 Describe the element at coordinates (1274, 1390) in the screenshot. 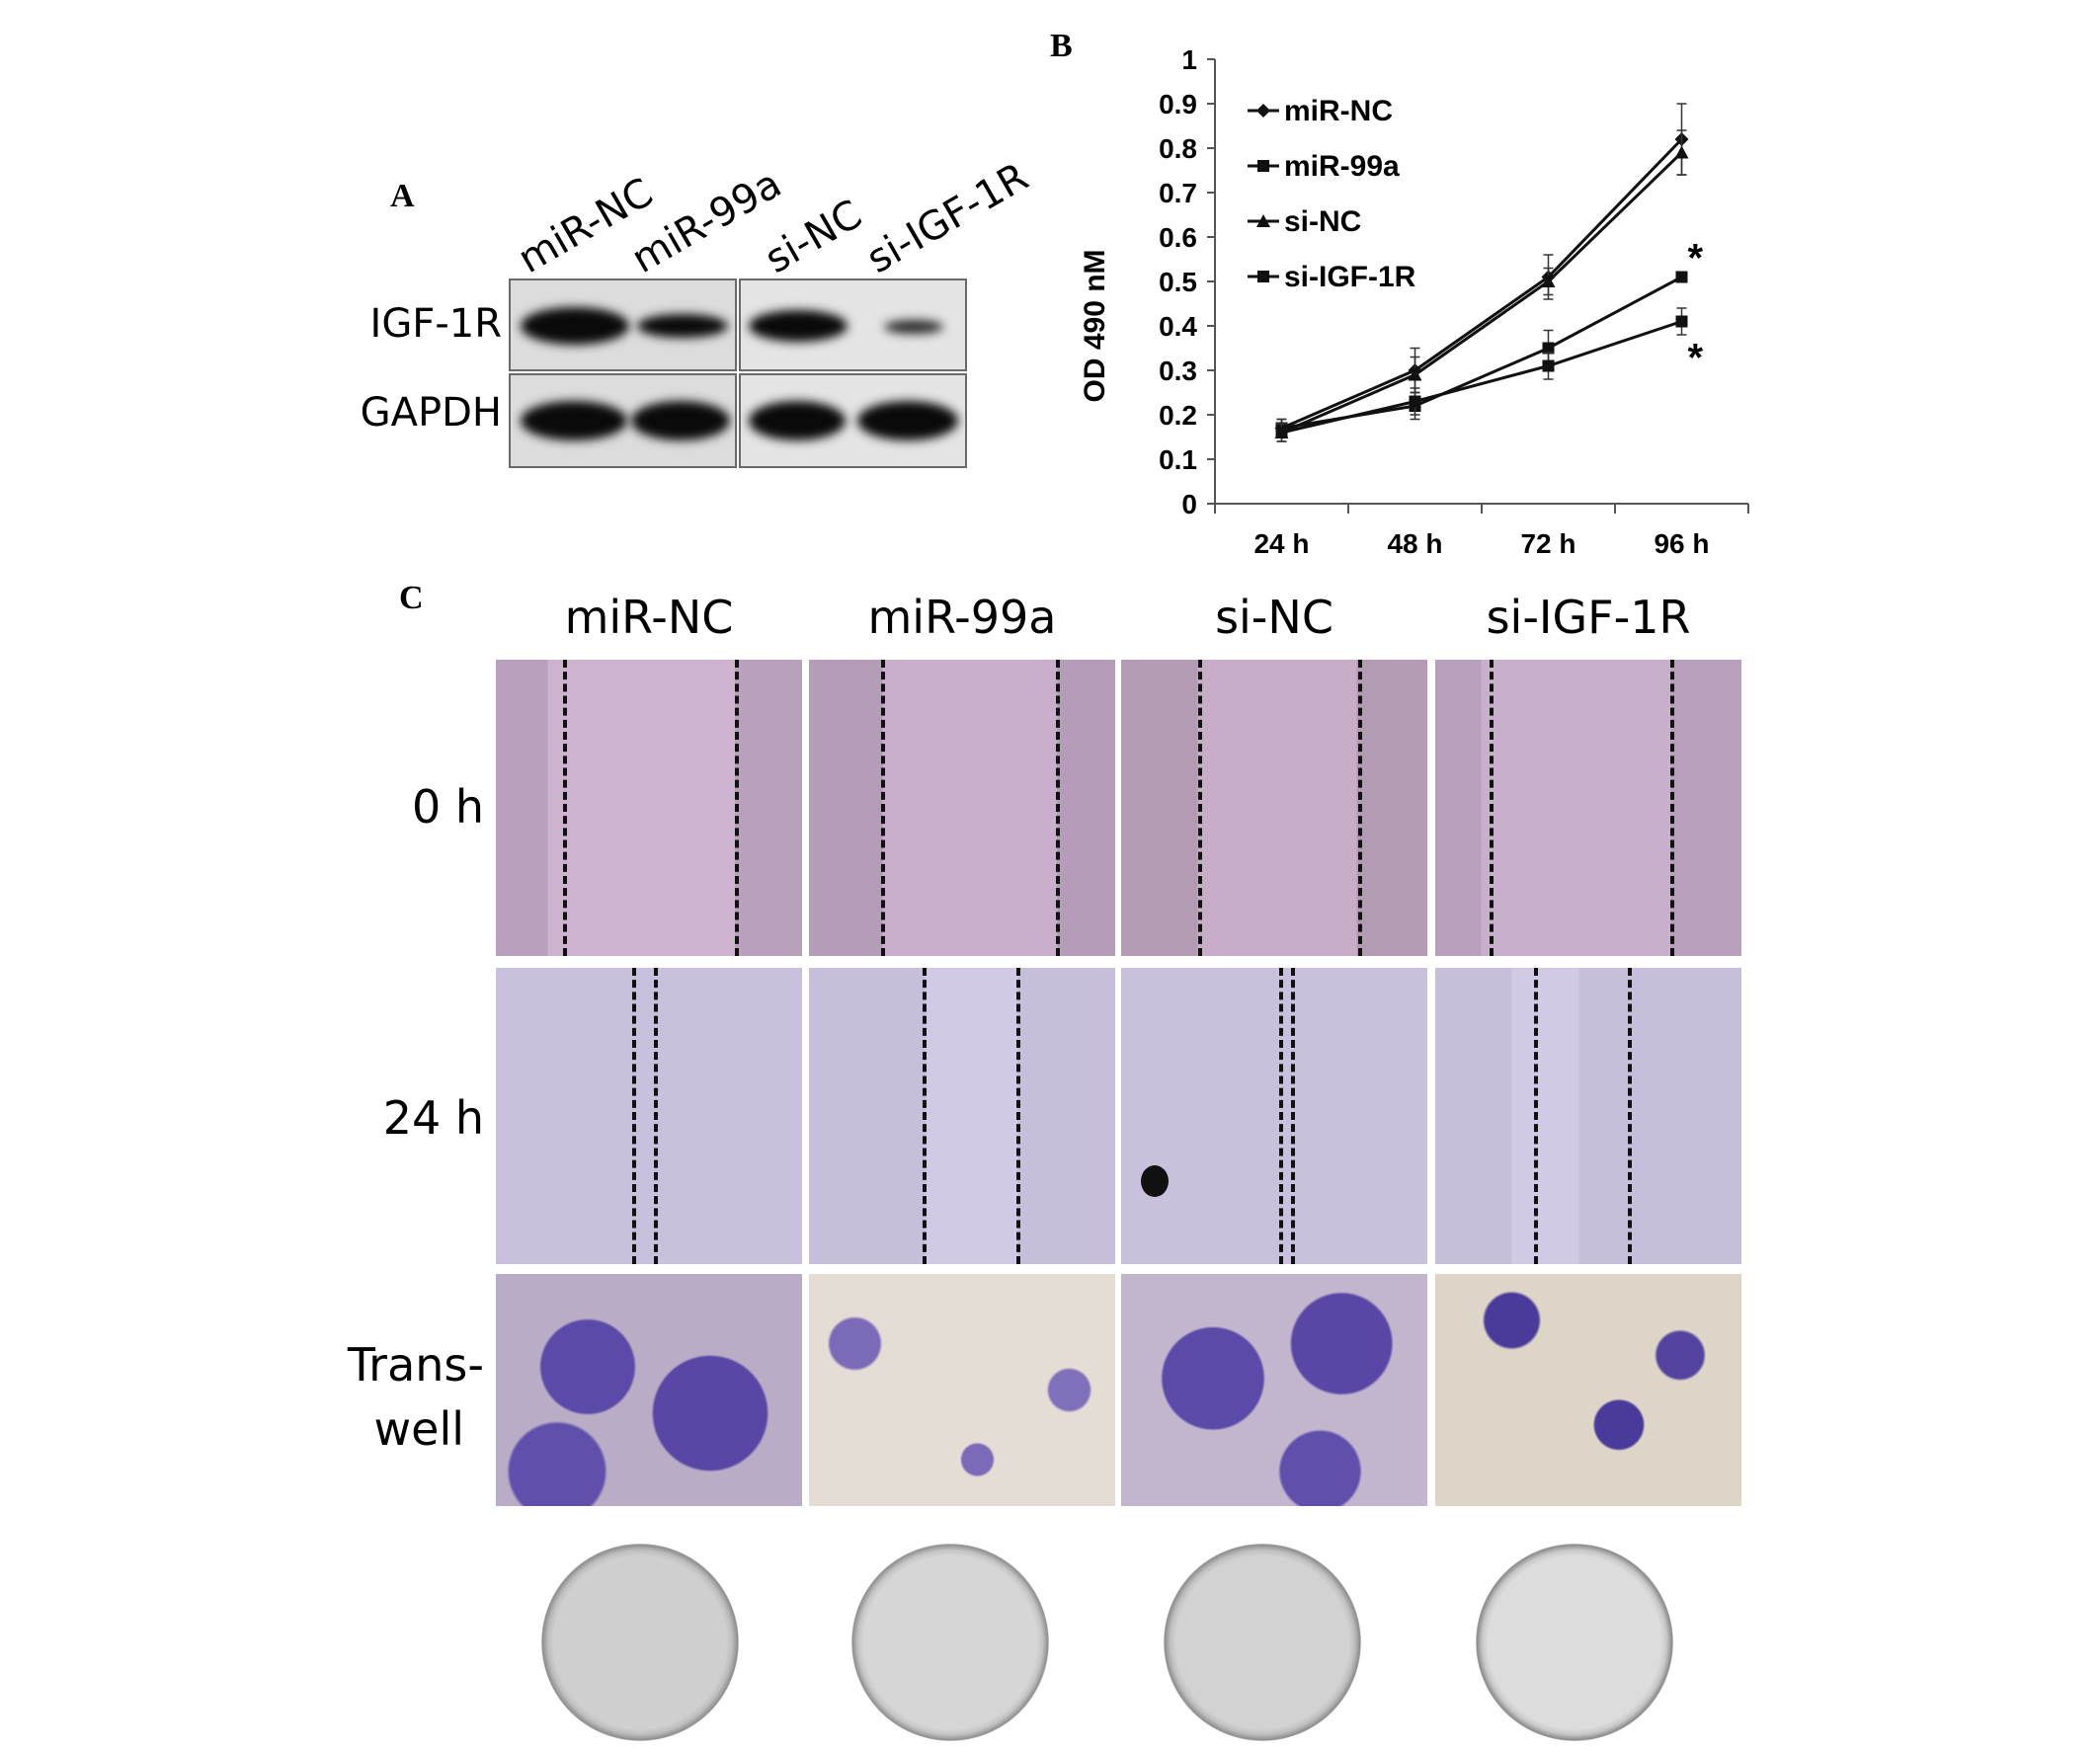

I see `transwell-si-nc` at that location.